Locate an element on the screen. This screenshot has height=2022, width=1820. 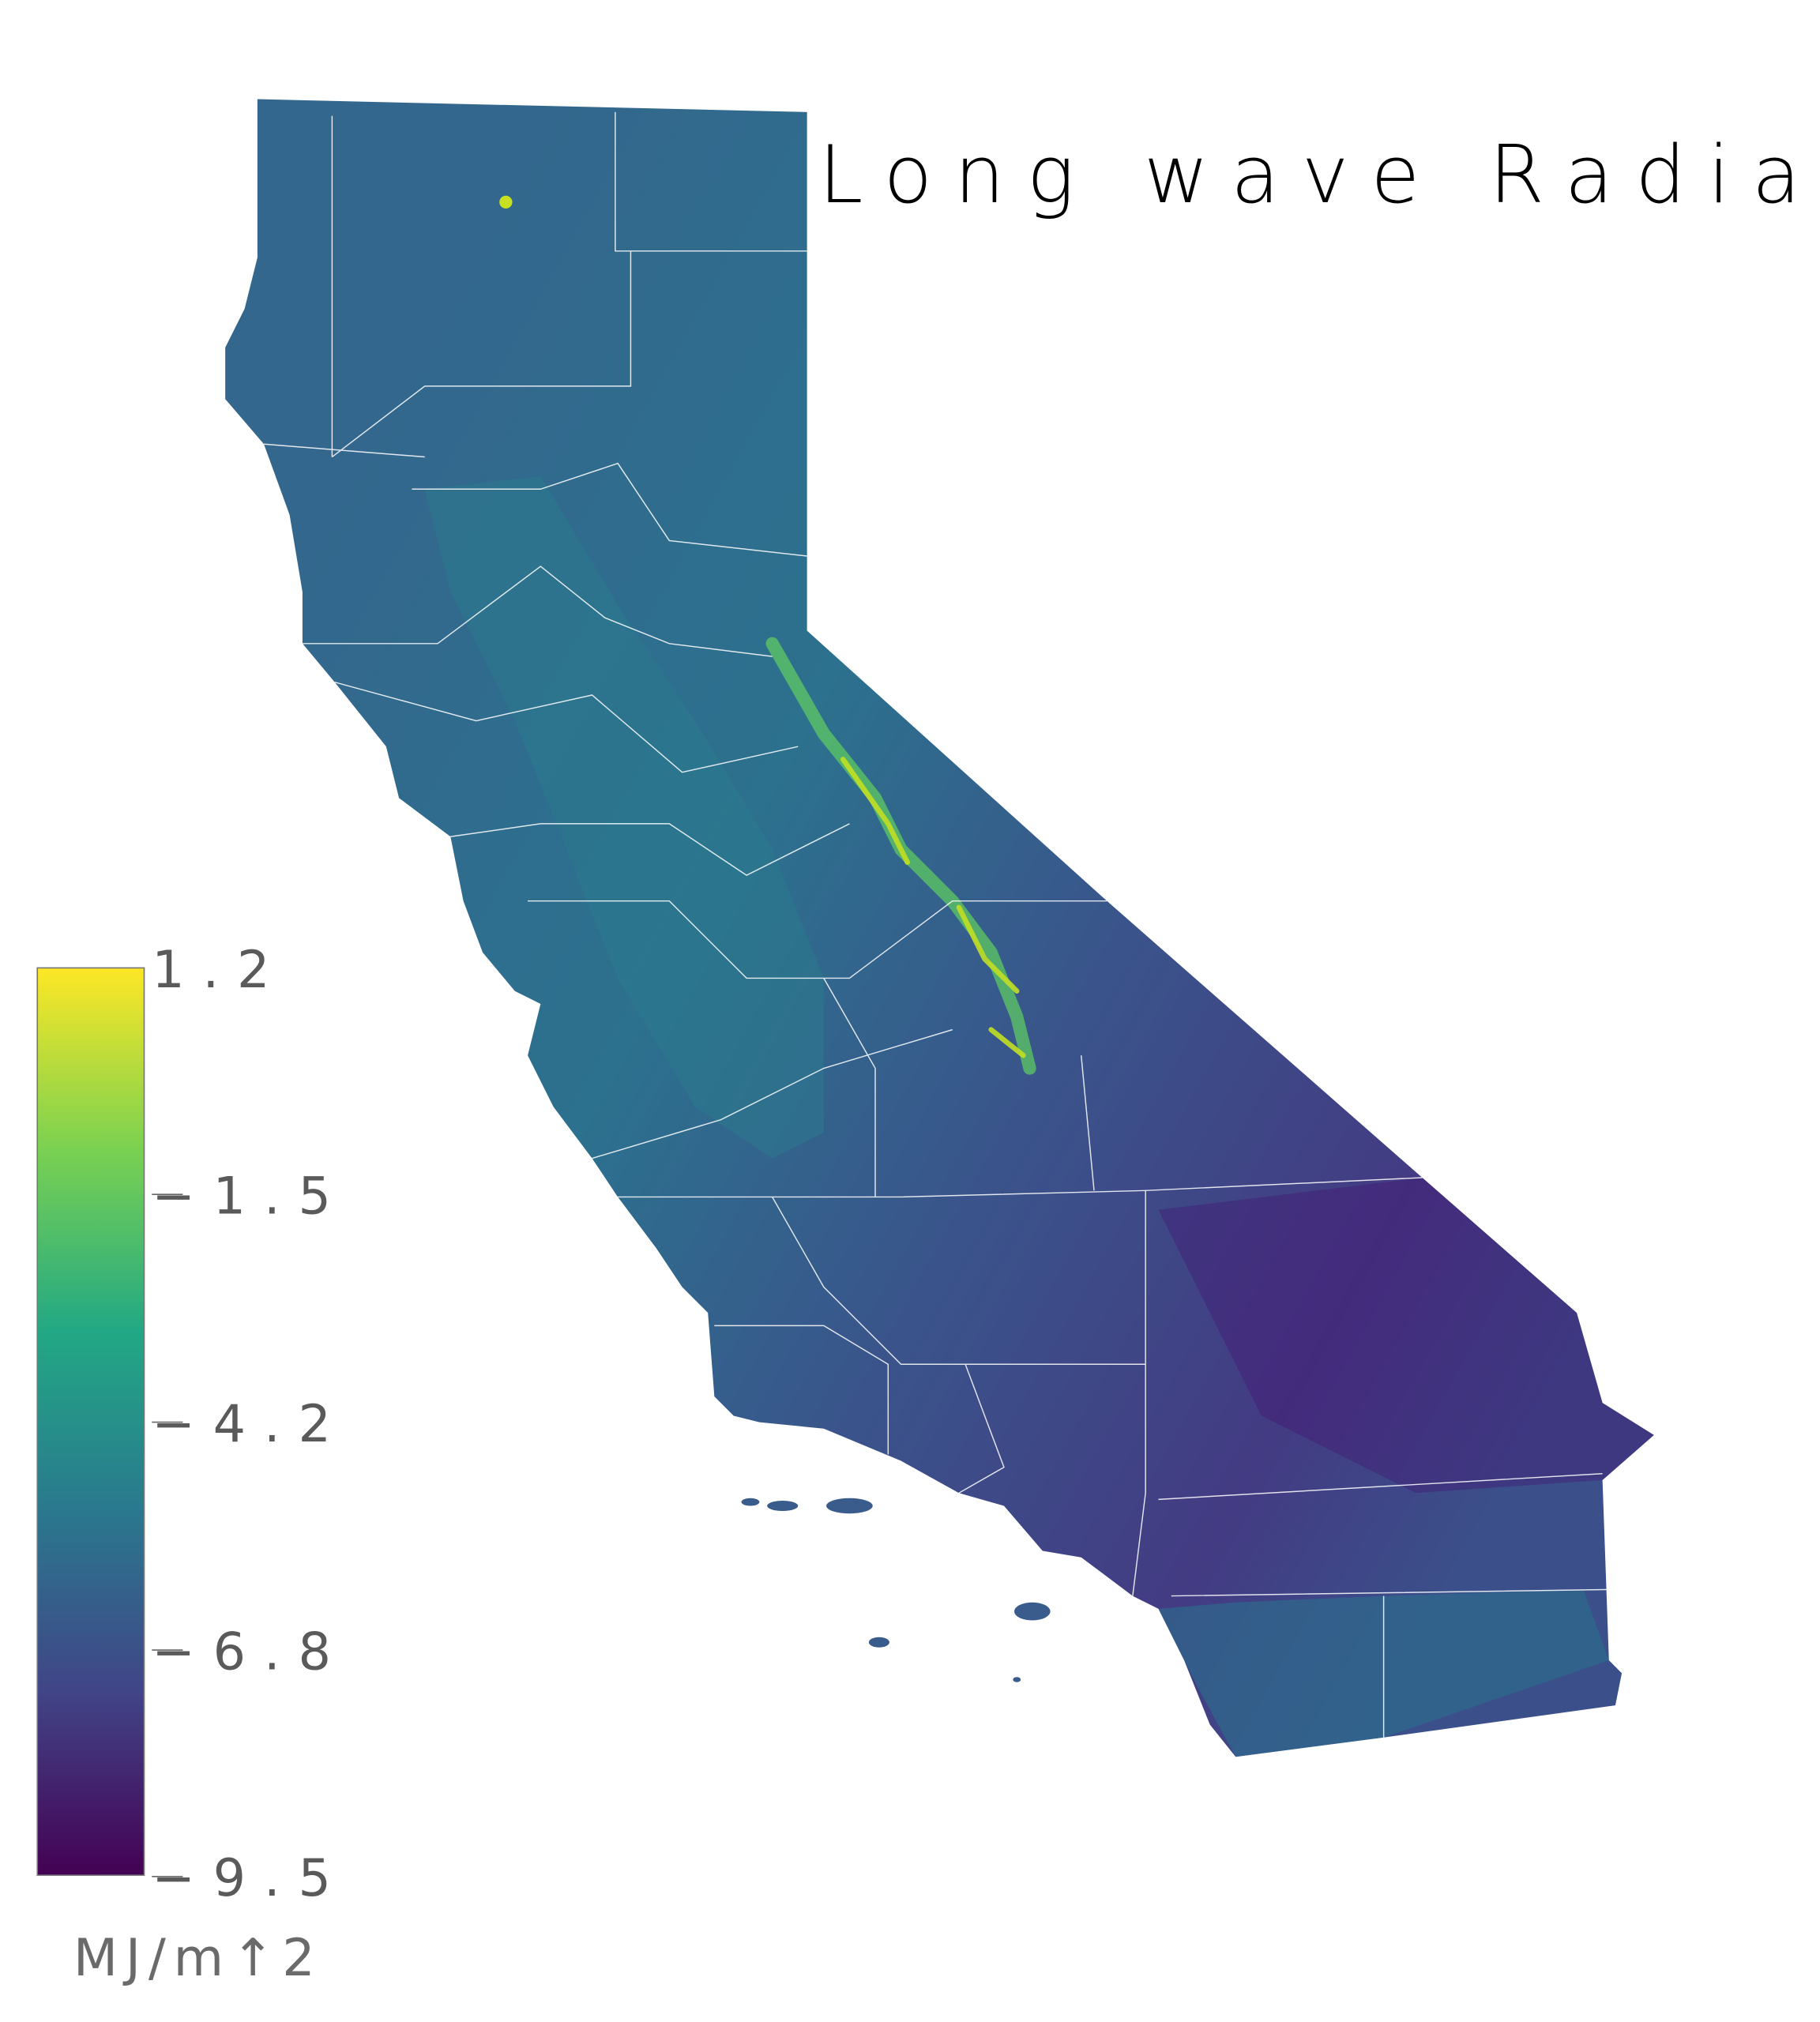
tick-label: −9.5 is located at coordinates (250, 1878).